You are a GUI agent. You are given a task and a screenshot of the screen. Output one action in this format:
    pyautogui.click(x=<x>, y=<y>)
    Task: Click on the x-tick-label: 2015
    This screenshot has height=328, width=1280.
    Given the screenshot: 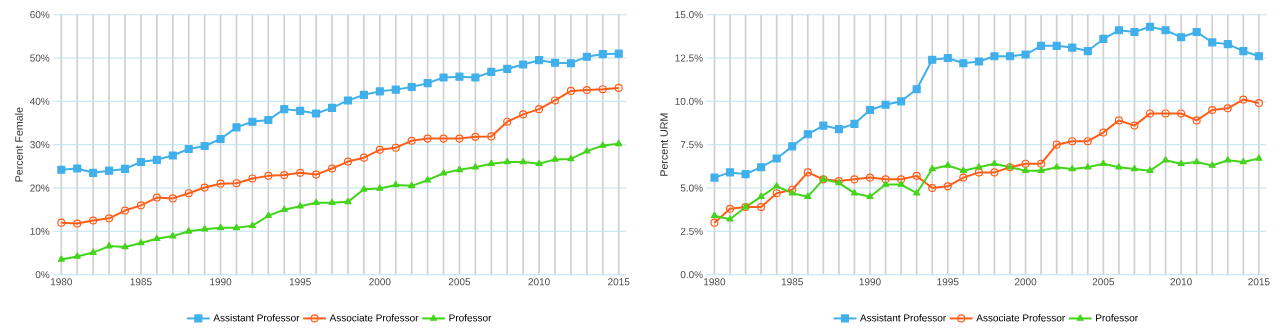 What is the action you would take?
    pyautogui.click(x=619, y=282)
    